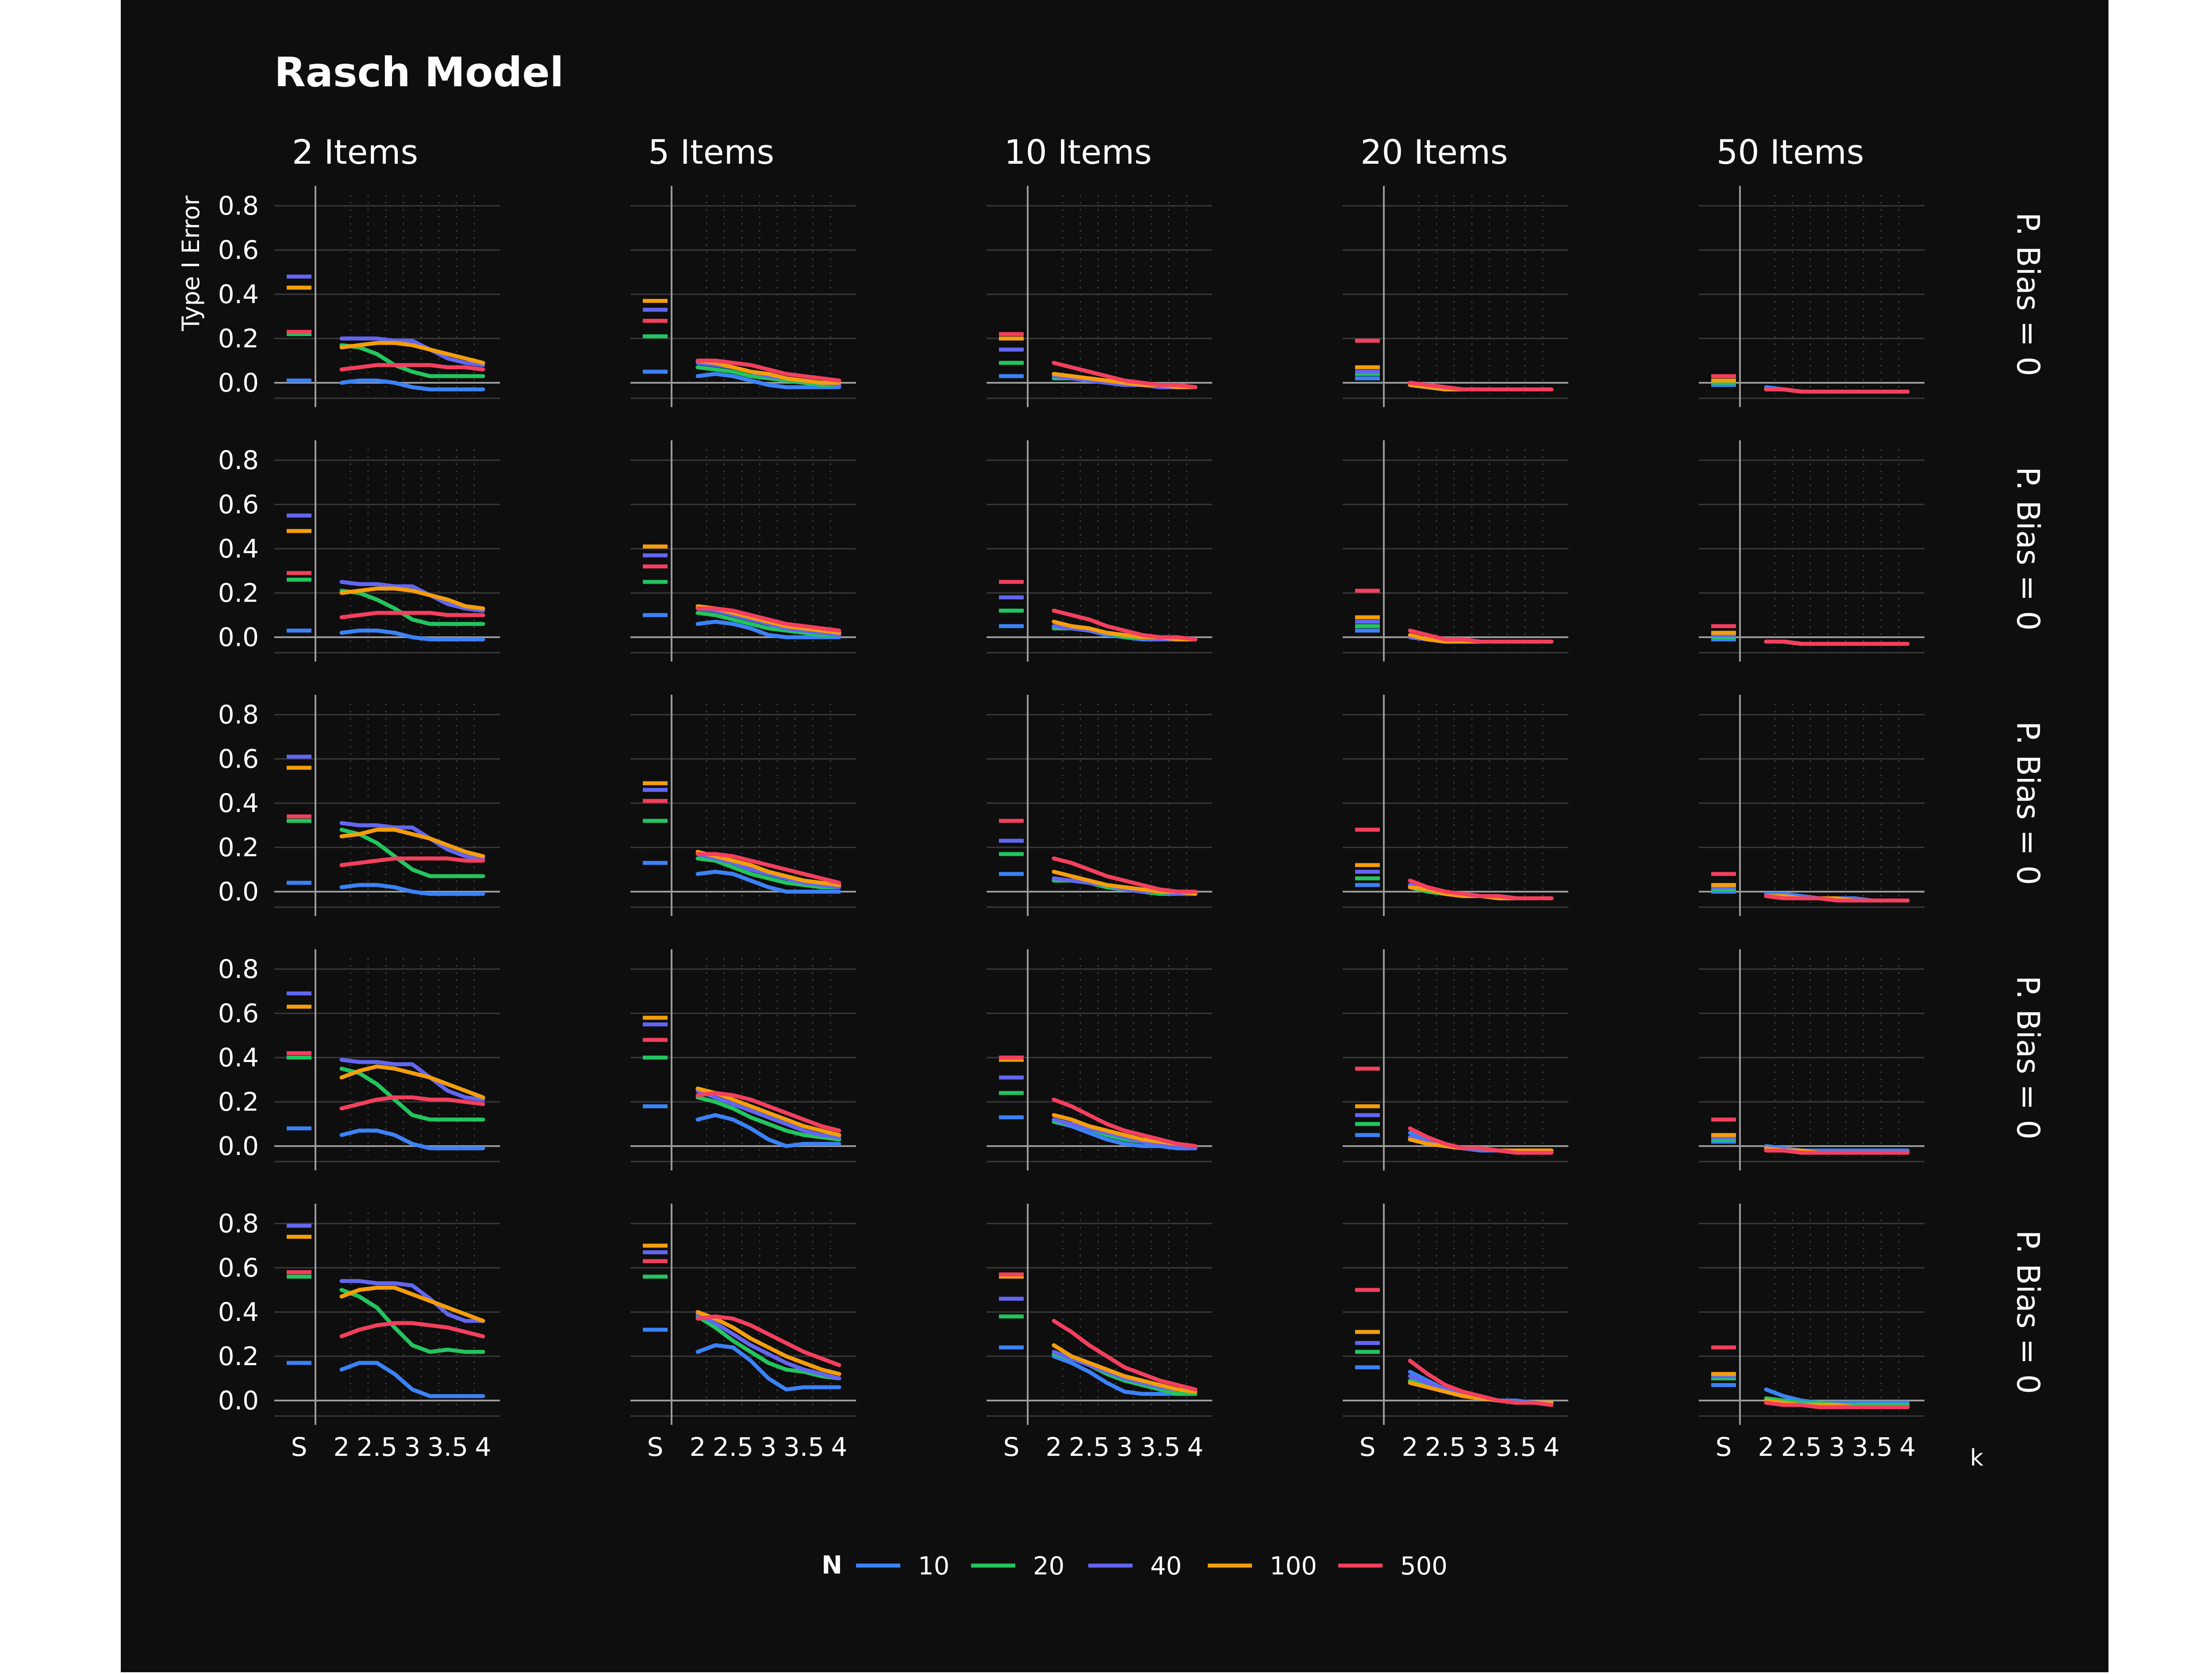  Describe the element at coordinates (1294, 1566) in the screenshot. I see `legend-label: 100` at that location.